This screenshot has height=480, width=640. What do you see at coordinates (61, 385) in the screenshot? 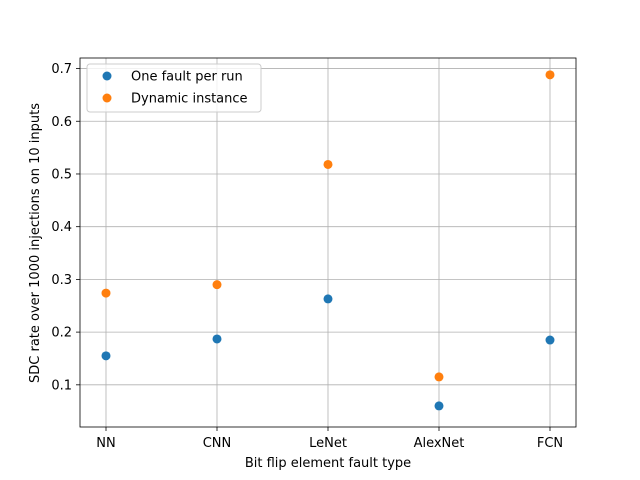
I see `y-tick-label: 0.1` at bounding box center [61, 385].